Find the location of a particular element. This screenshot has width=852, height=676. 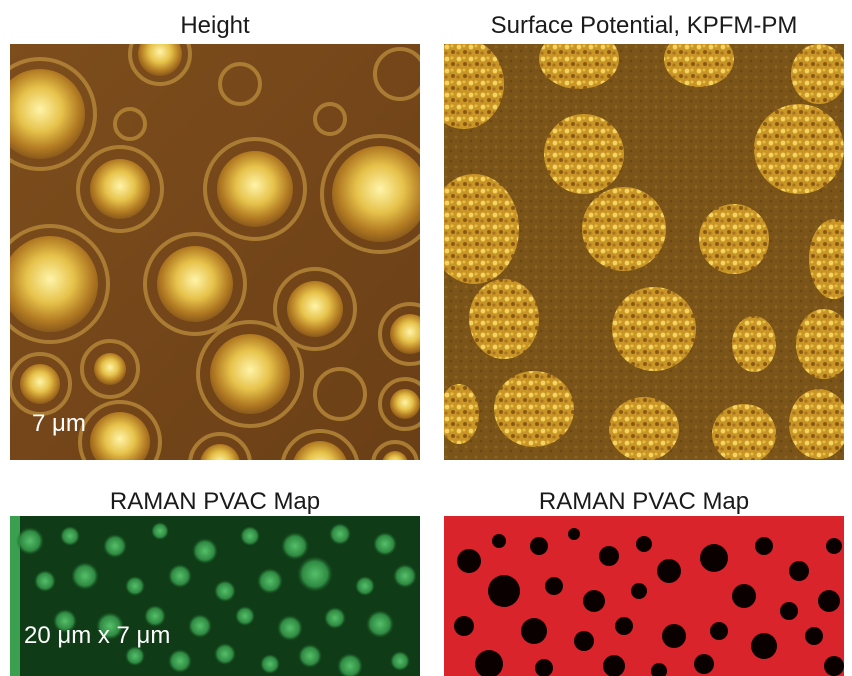

raman-pvac-green-map-image: 20 μm x 7 μm is located at coordinates (215, 596).